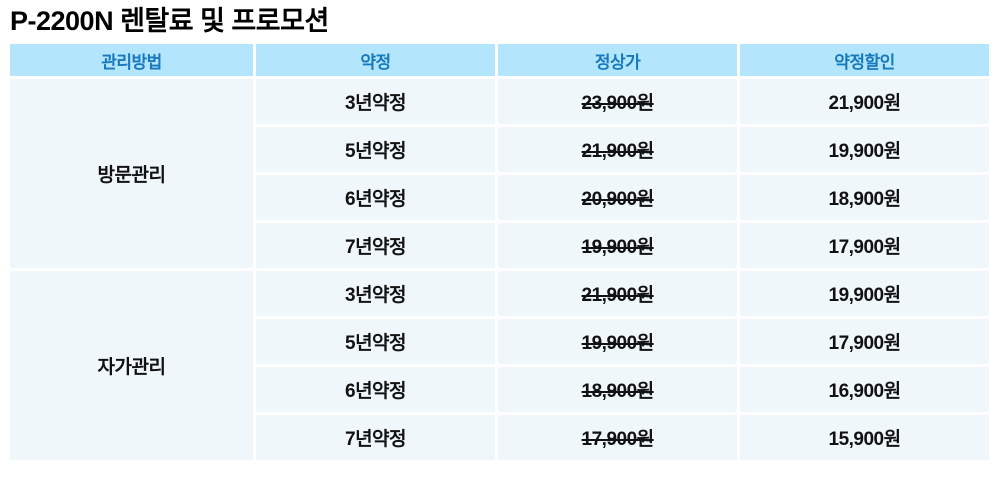 The width and height of the screenshot is (1000, 492). What do you see at coordinates (864, 197) in the screenshot?
I see `discount-price-cell: 18,900원` at bounding box center [864, 197].